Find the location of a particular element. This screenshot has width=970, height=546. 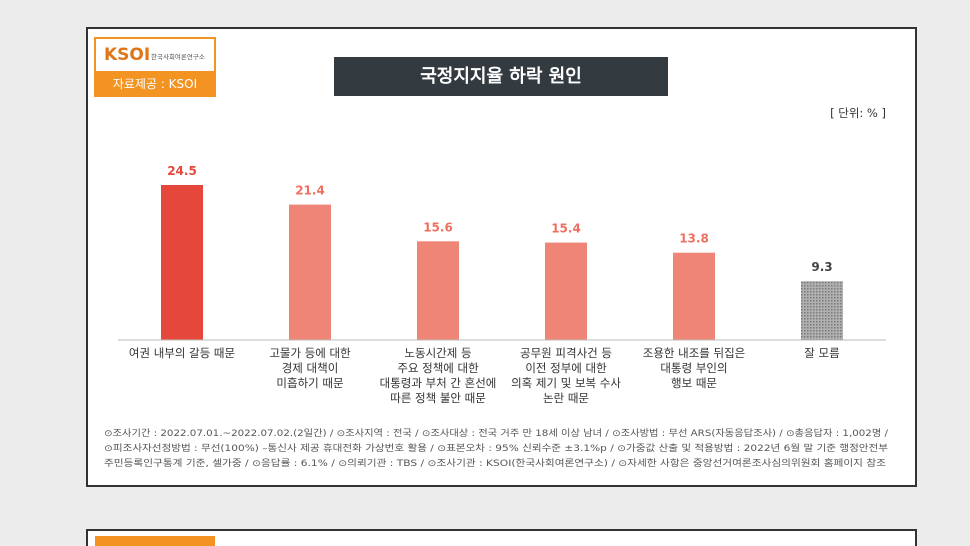

value-label: 21.4 is located at coordinates (310, 191).